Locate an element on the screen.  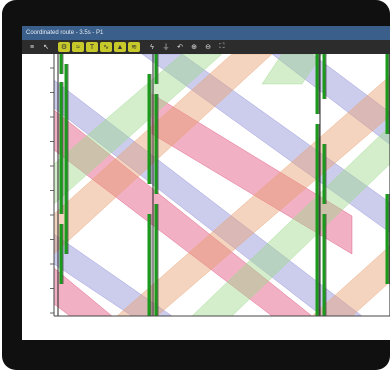
gear-icon: ⚙ is located at coordinates (64, 47).